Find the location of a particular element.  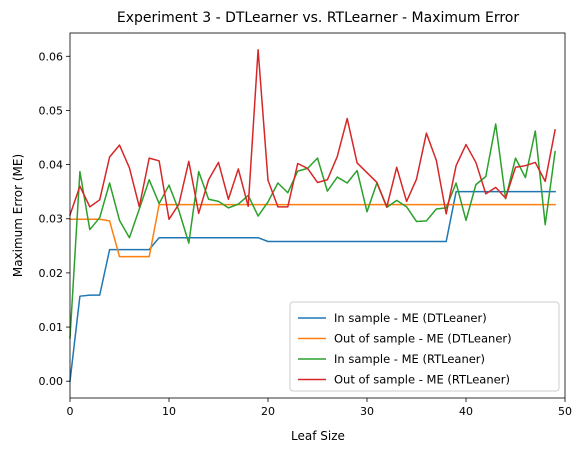

x-axis: 0 10 20 30 40 50 is located at coordinates (319, 408).